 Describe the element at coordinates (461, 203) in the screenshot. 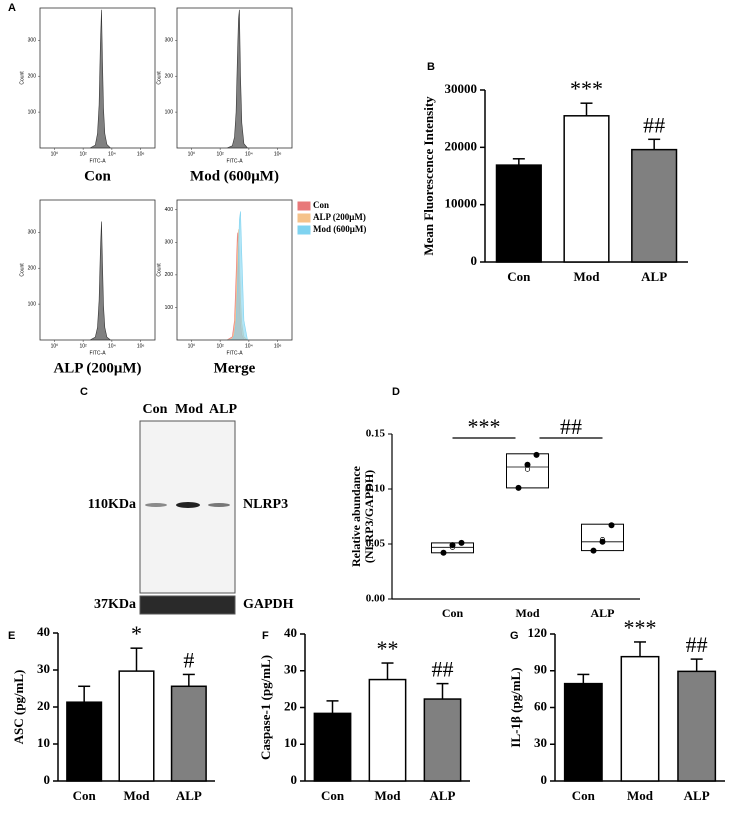

I see `y-tick-label: 10000` at that location.